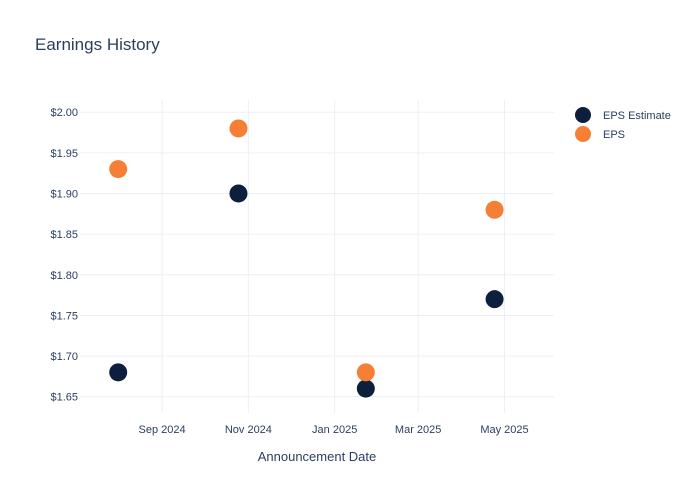 Image resolution: width=700 pixels, height=500 pixels. Describe the element at coordinates (504, 430) in the screenshot. I see `x-tick-label: May 2025` at that location.